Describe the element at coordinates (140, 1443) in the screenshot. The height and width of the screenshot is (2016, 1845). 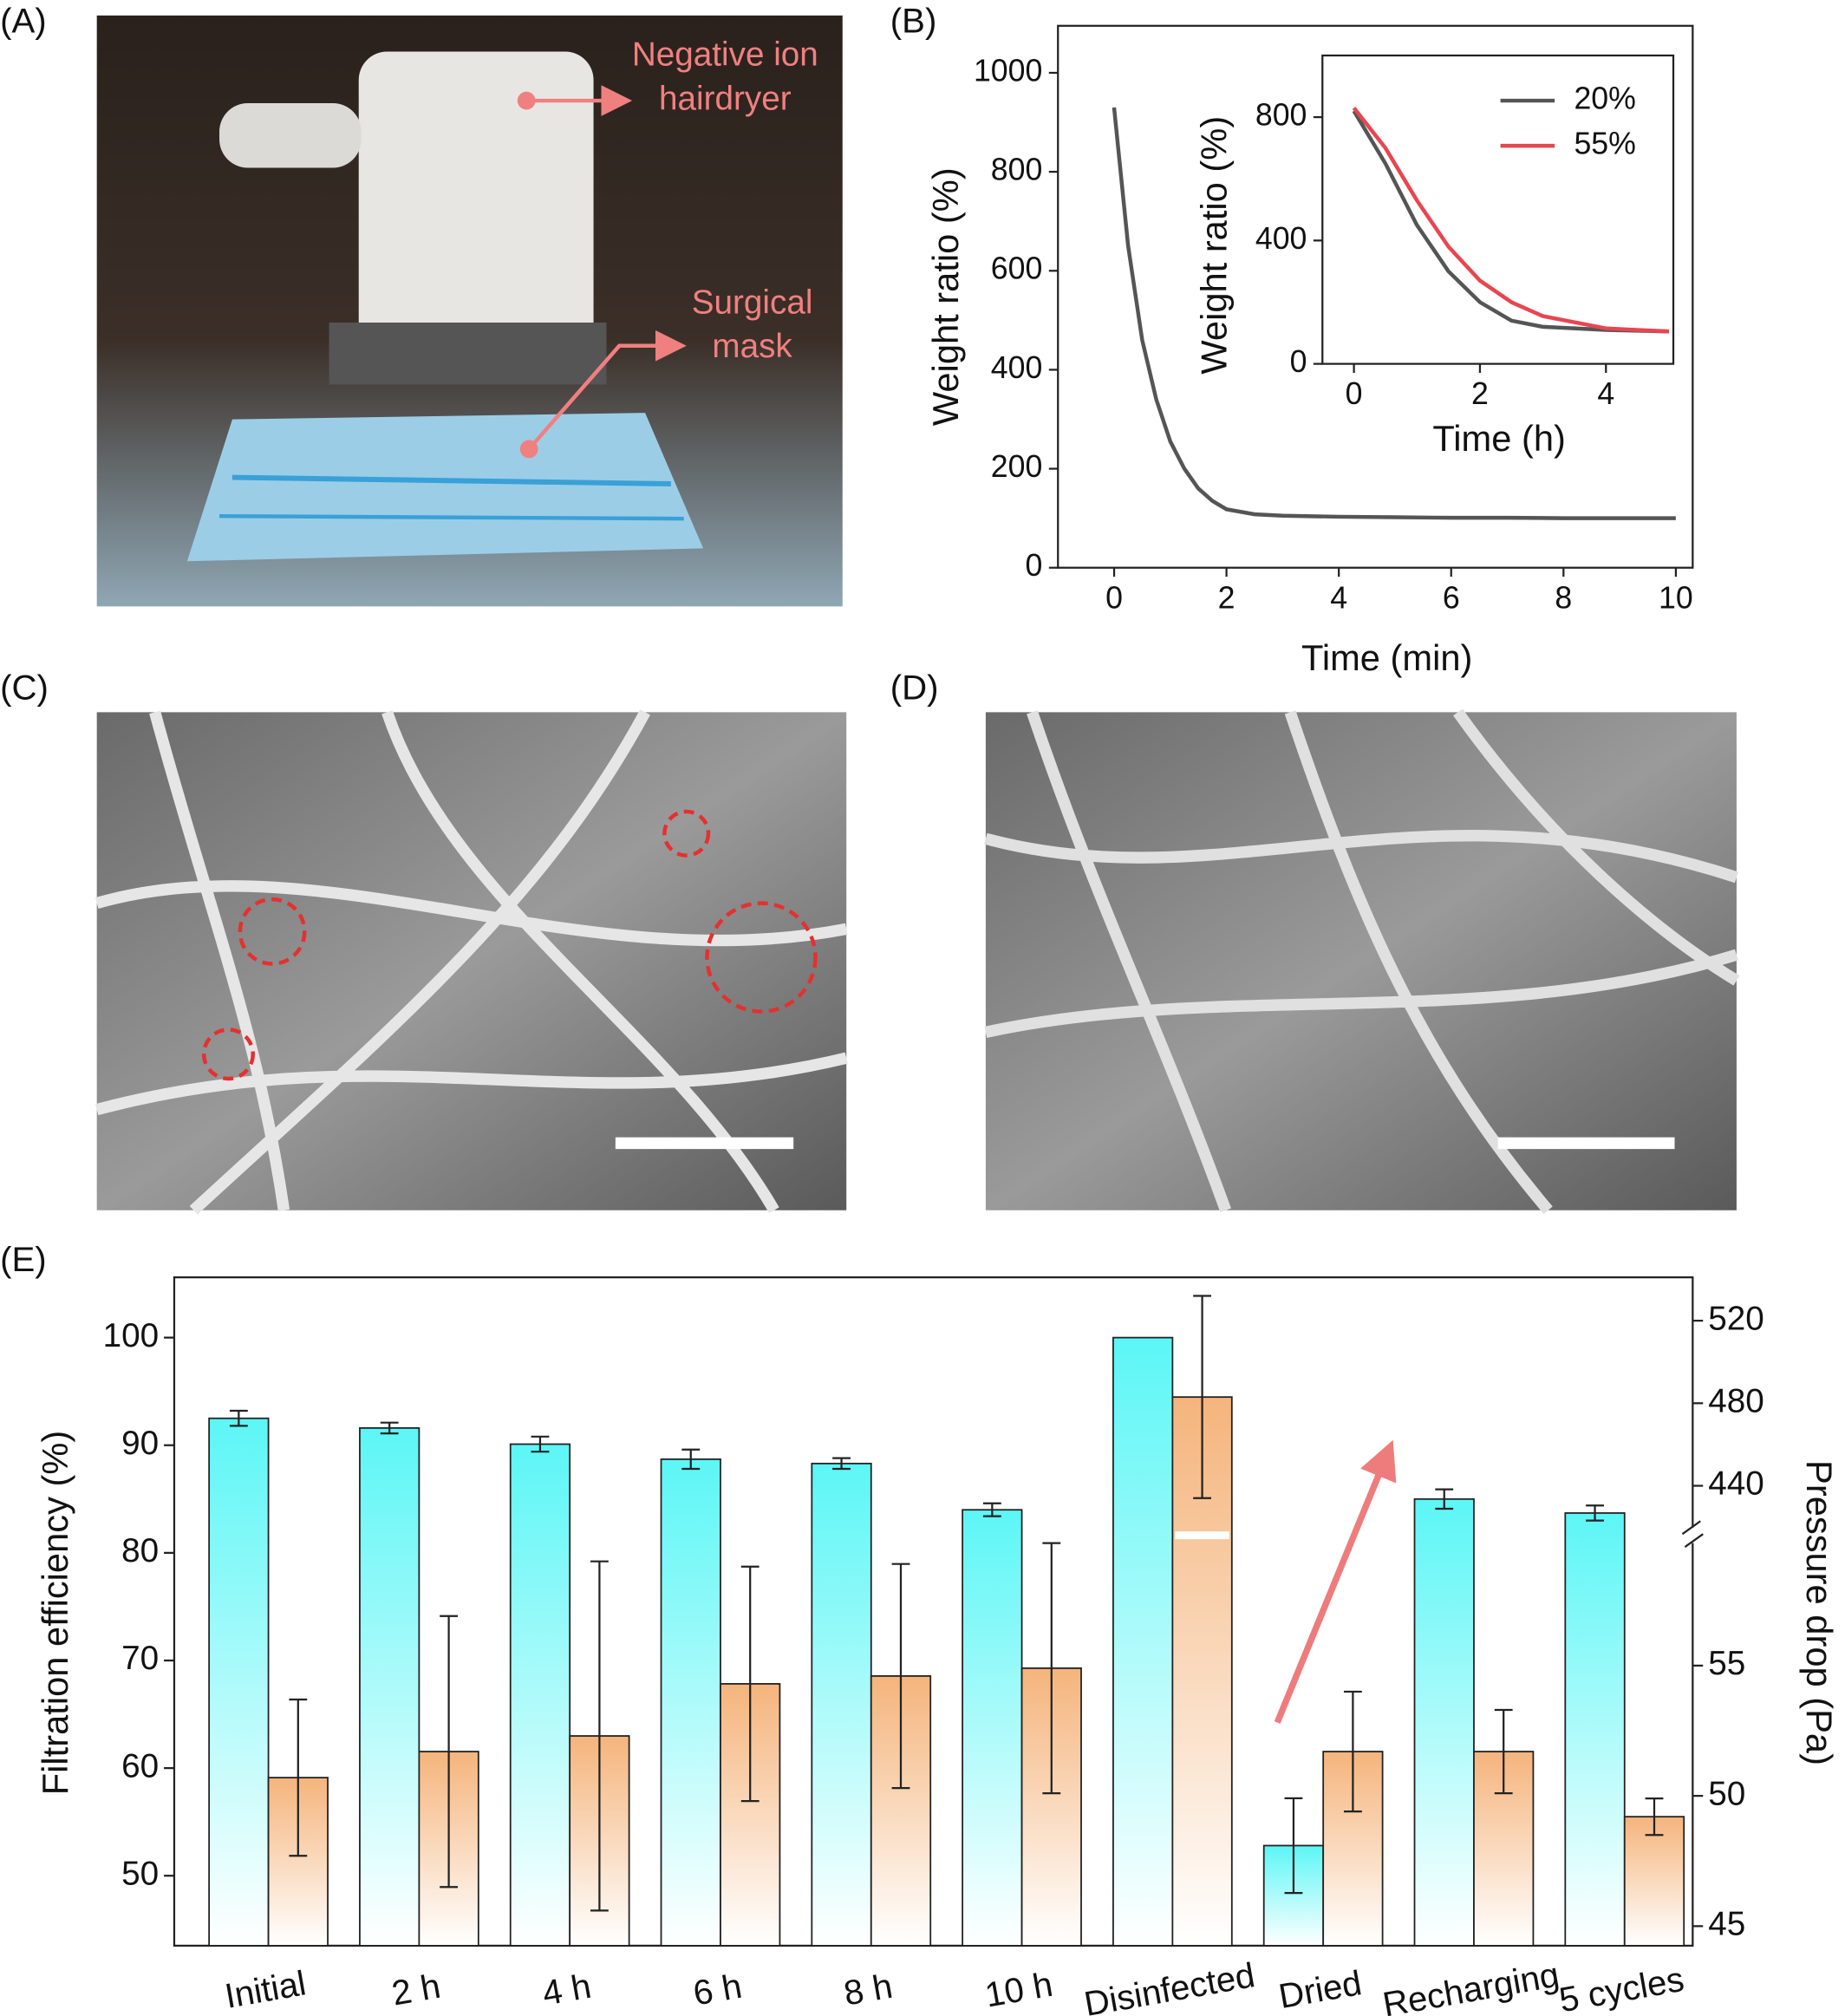
I see `y-tick-label: 90` at that location.